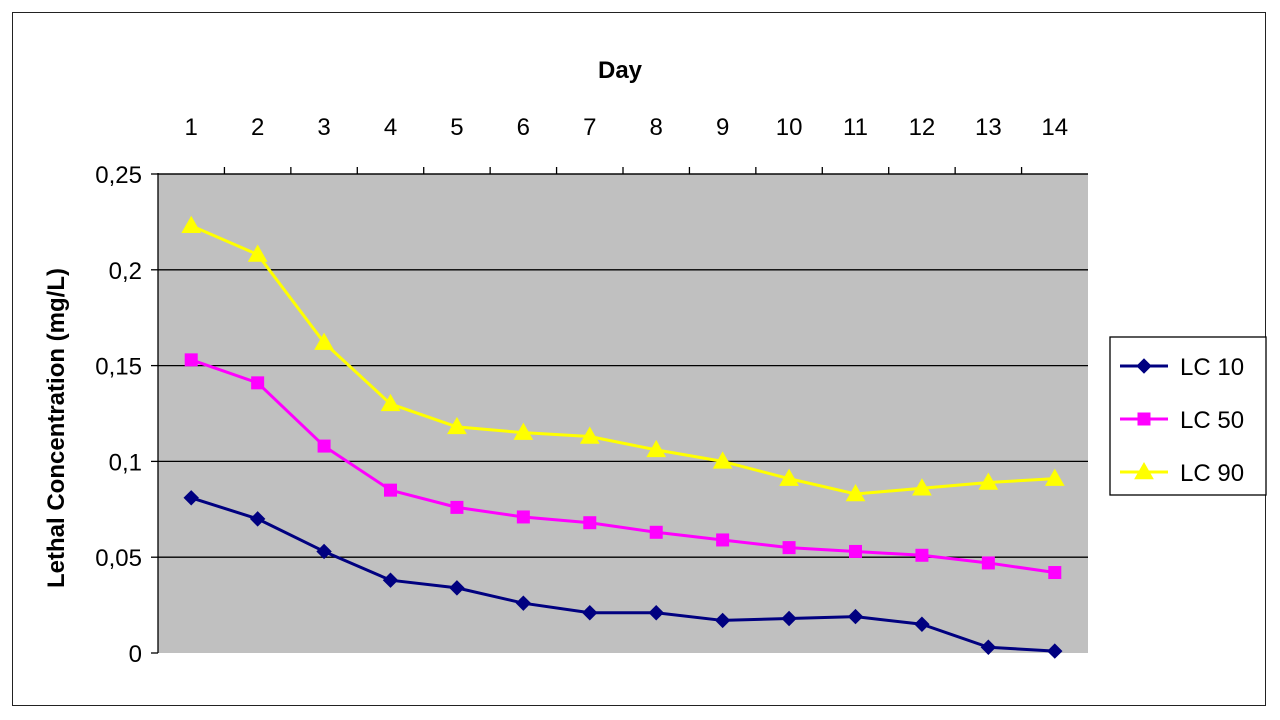  Describe the element at coordinates (1212, 420) in the screenshot. I see `legend-label: LC 50` at that location.